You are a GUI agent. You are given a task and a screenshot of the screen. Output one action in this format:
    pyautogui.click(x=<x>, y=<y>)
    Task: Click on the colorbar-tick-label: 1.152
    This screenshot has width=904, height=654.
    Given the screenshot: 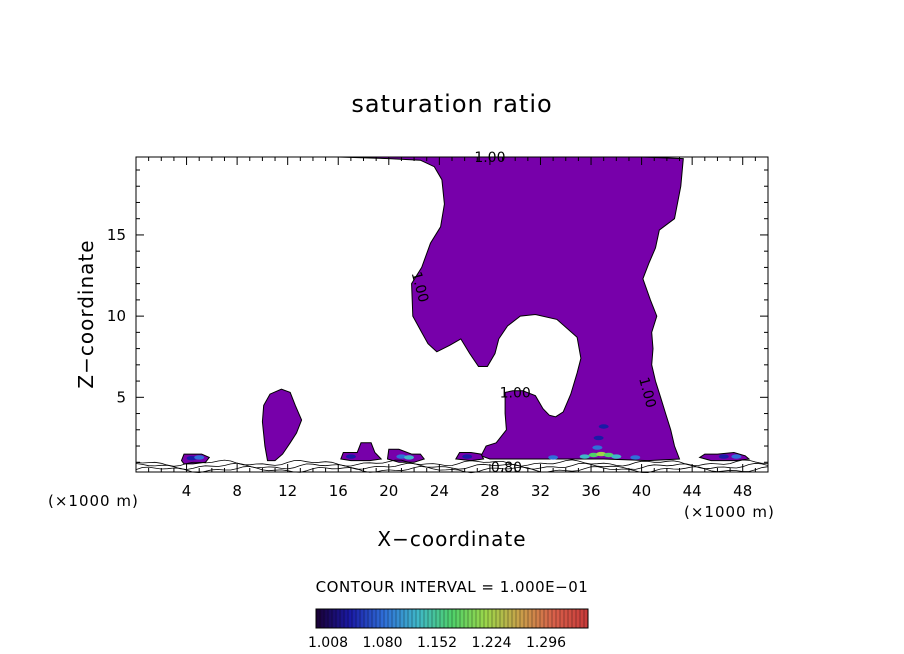 What is the action you would take?
    pyautogui.click(x=437, y=643)
    